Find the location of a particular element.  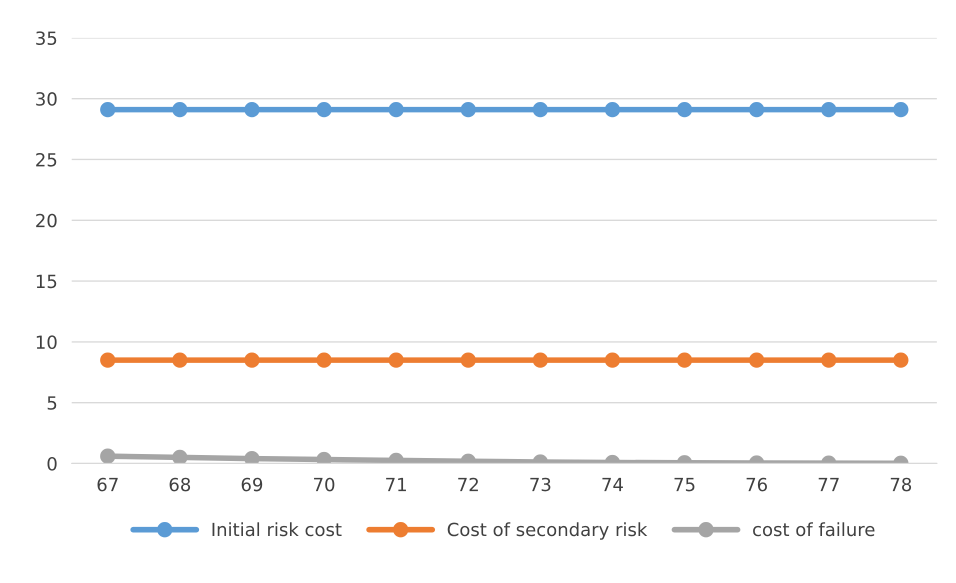

y-tick-label: 0 is located at coordinates (52, 463).